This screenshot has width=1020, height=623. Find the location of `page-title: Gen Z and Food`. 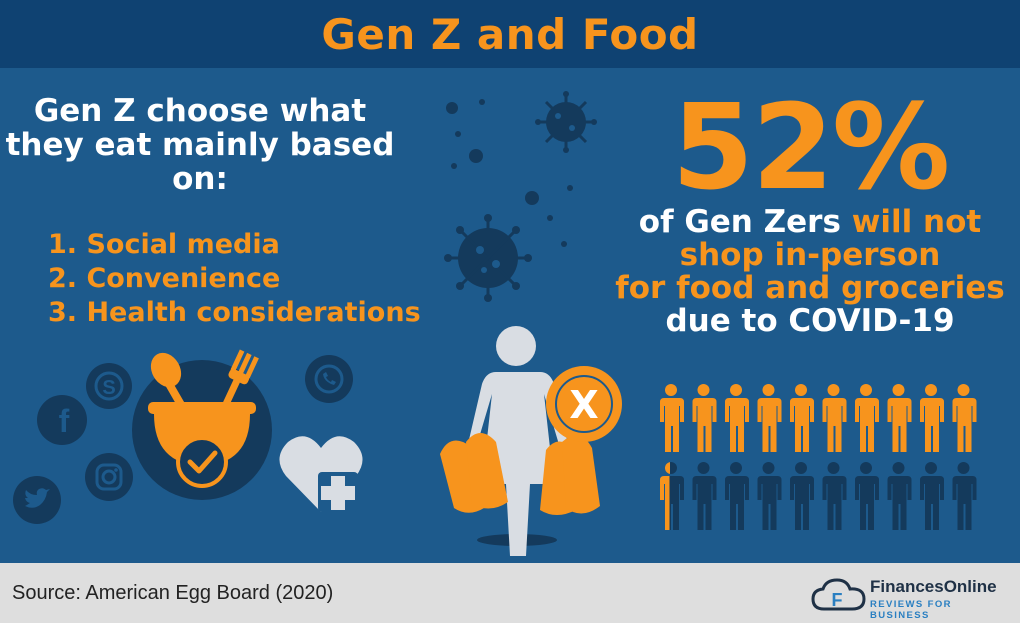

page-title: Gen Z and Food is located at coordinates (510, 34).